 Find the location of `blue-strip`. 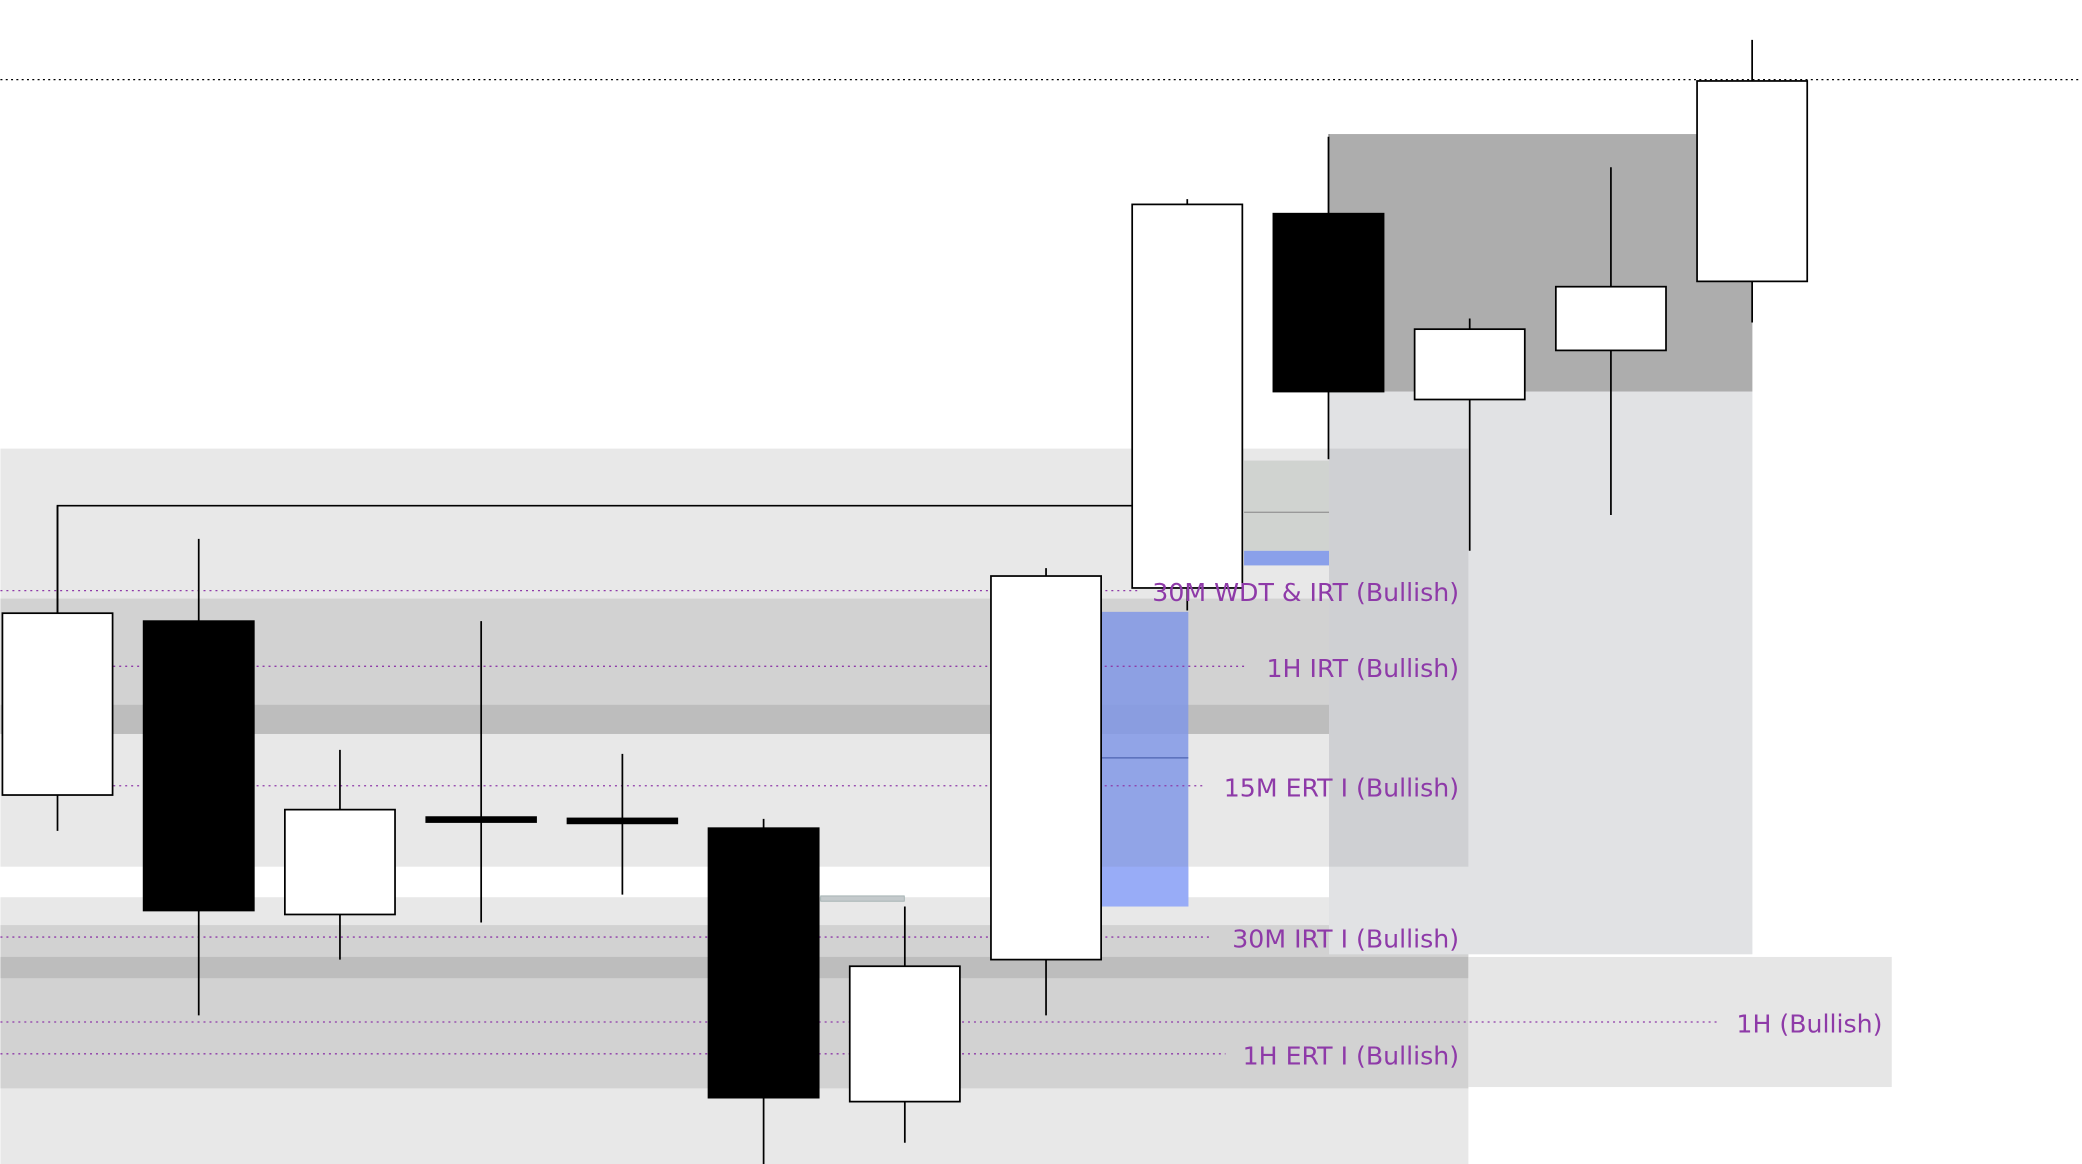

blue-strip is located at coordinates (1287, 558).